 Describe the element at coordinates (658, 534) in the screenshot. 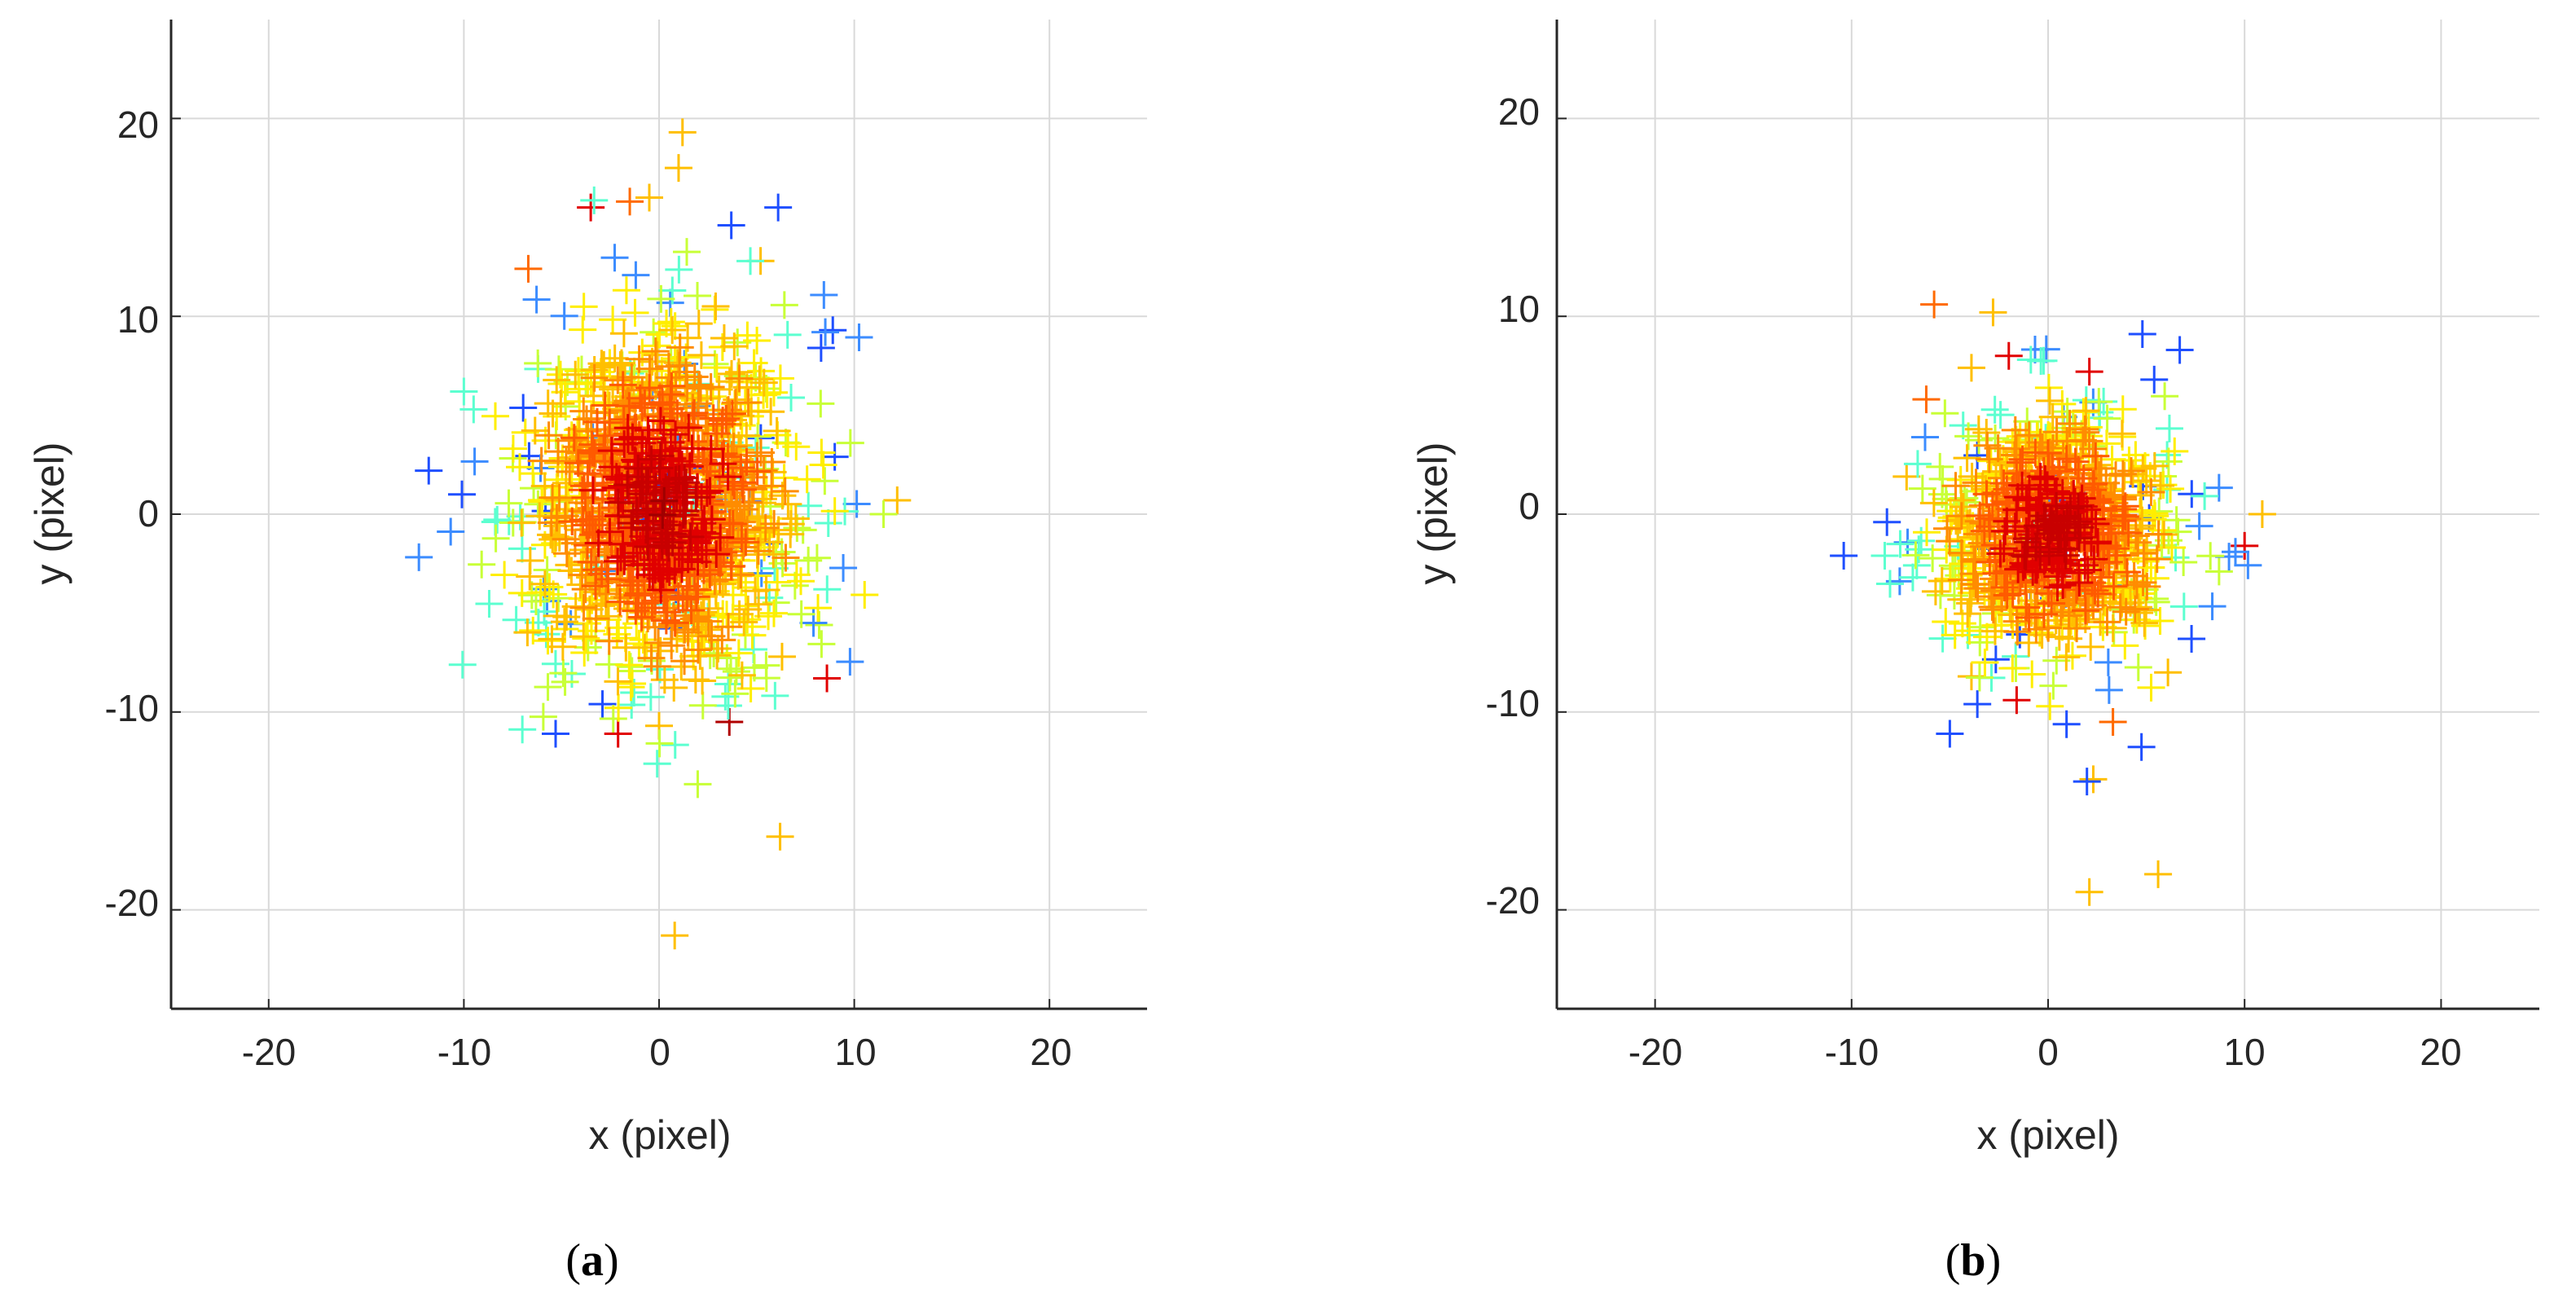

I see `panel-a-points` at that location.